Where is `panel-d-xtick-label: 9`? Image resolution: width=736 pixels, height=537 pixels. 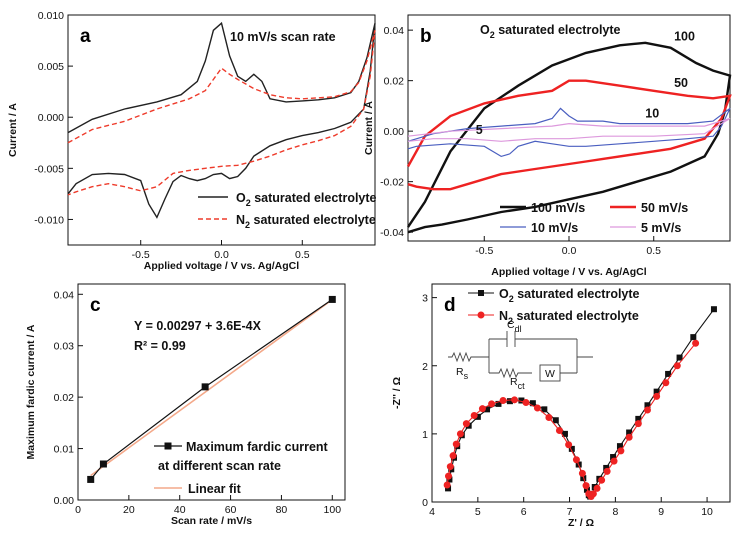 panel-d-xtick-label: 9 is located at coordinates (661, 512).